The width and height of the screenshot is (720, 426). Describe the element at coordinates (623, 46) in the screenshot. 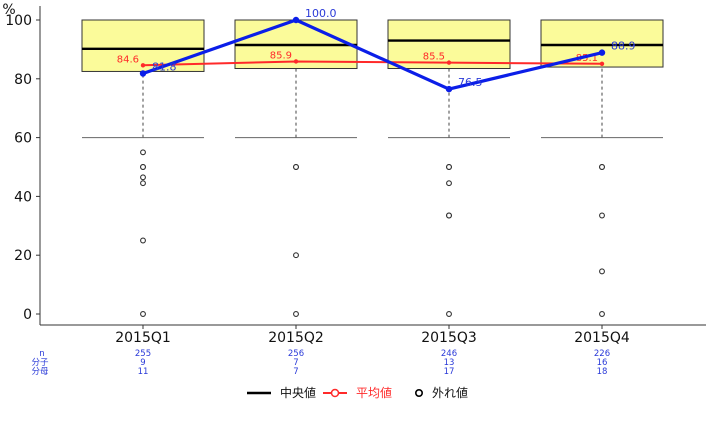

I see `value-label: 88.9` at that location.